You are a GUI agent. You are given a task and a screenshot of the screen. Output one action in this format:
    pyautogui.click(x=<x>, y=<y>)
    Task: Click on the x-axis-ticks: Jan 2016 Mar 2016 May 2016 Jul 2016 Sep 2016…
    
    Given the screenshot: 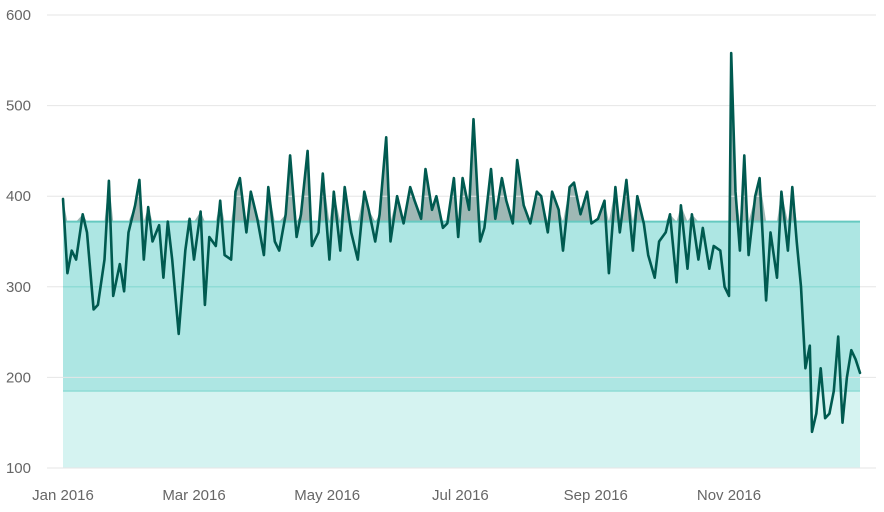 What is the action you would take?
    pyautogui.click(x=396, y=495)
    